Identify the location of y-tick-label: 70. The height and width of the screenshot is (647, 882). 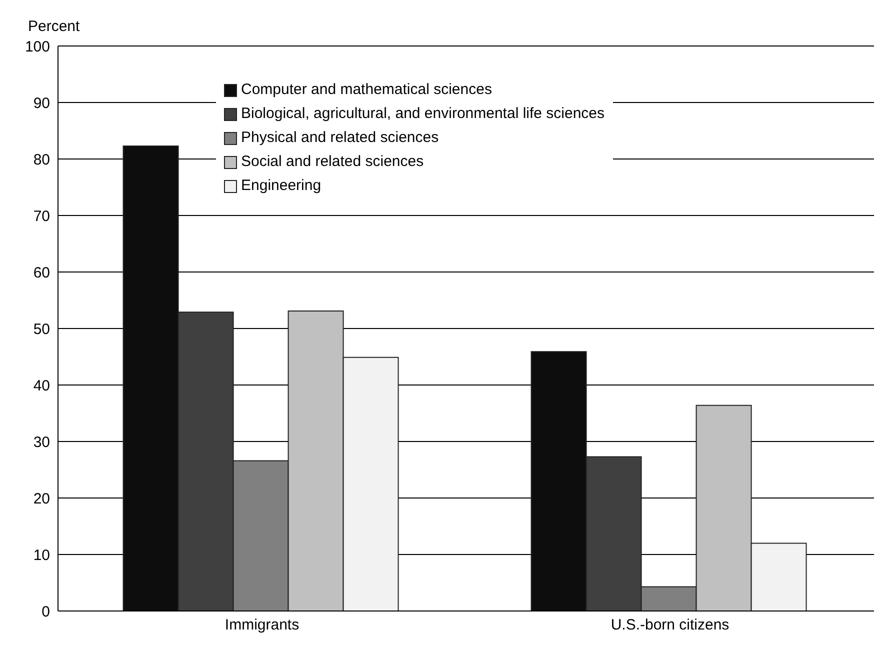
(41, 216).